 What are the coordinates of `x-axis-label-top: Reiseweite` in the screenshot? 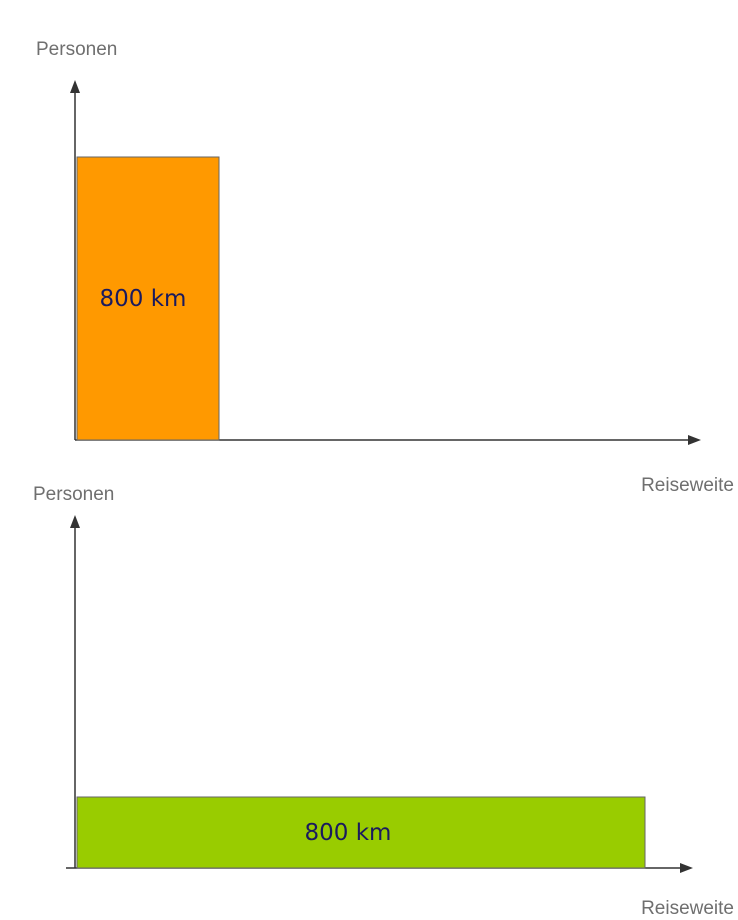 It's located at (687, 485).